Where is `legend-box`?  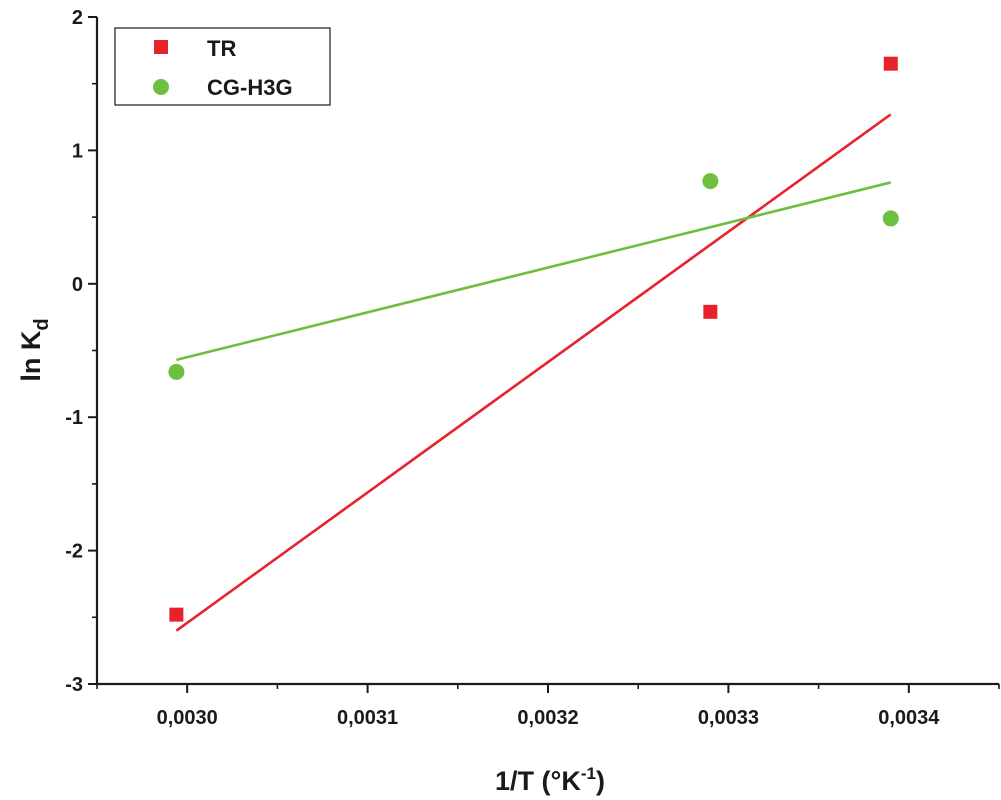
legend-box is located at coordinates (222, 66).